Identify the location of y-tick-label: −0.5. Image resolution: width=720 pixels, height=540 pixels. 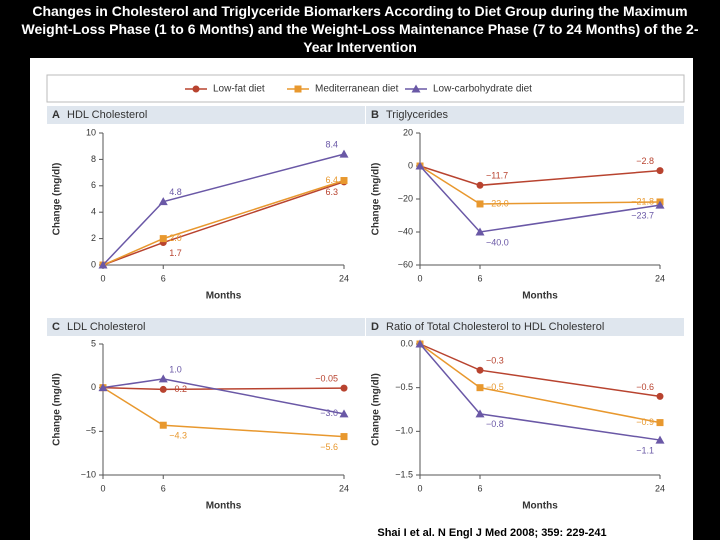
(404, 387).